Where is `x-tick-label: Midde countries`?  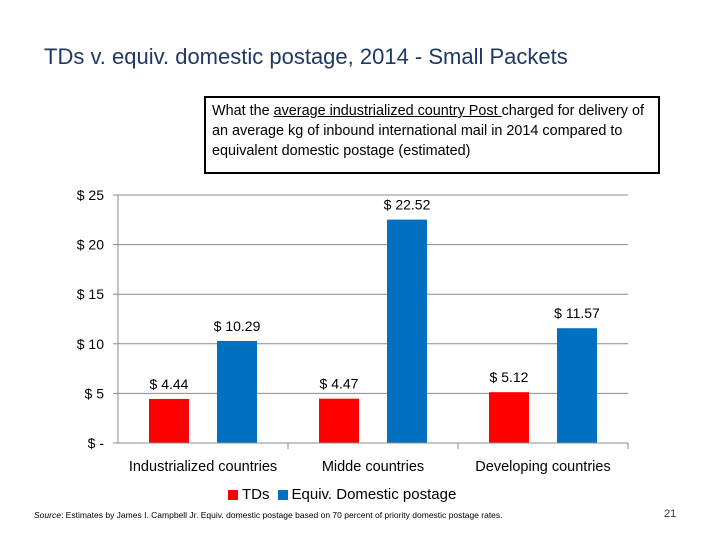
x-tick-label: Midde countries is located at coordinates (373, 467).